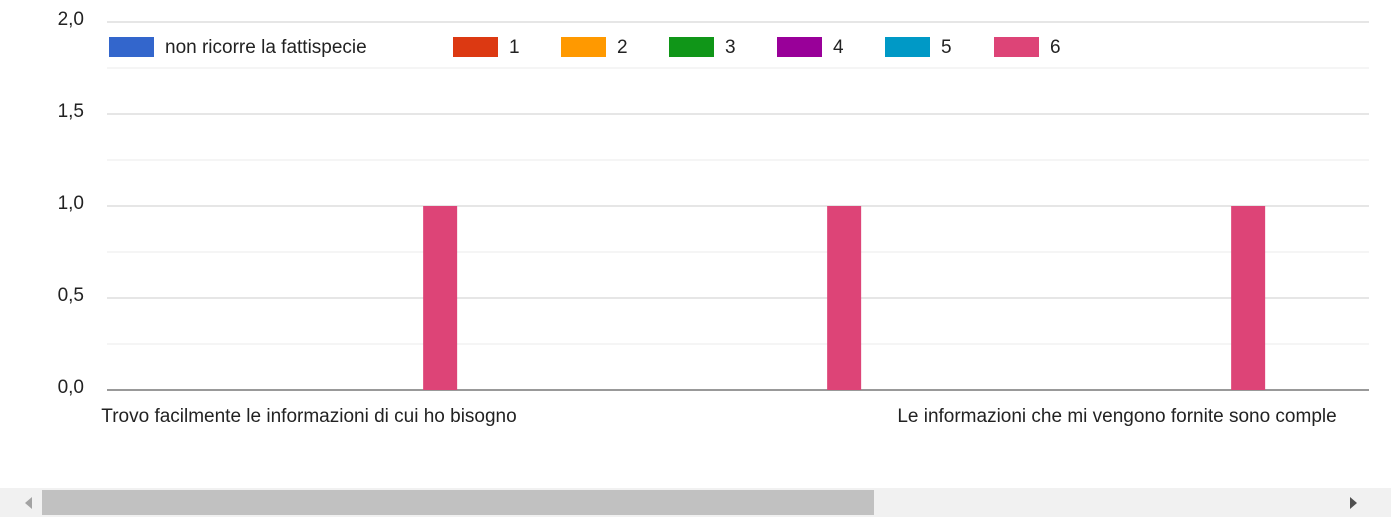 This screenshot has width=1391, height=517. What do you see at coordinates (266, 47) in the screenshot?
I see `legend-label: non ricorre la fattispecie` at bounding box center [266, 47].